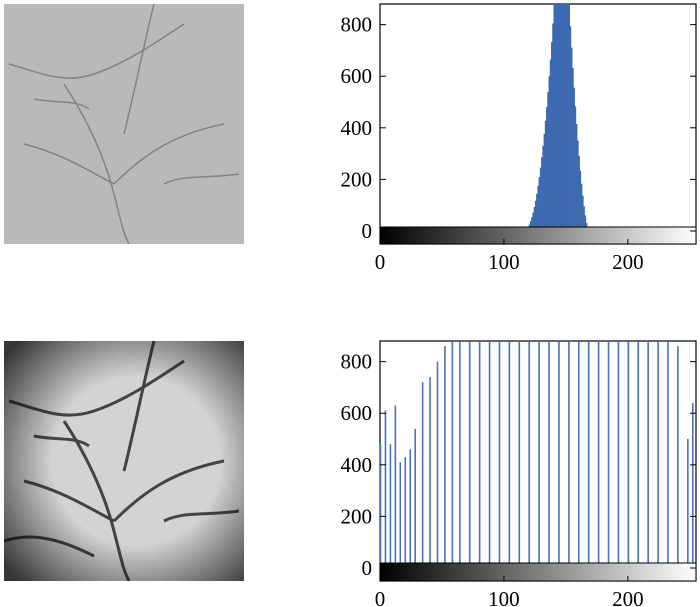 The image size is (700, 607). Describe the element at coordinates (367, 568) in the screenshot. I see `bottom-ytick-label: 0` at that location.